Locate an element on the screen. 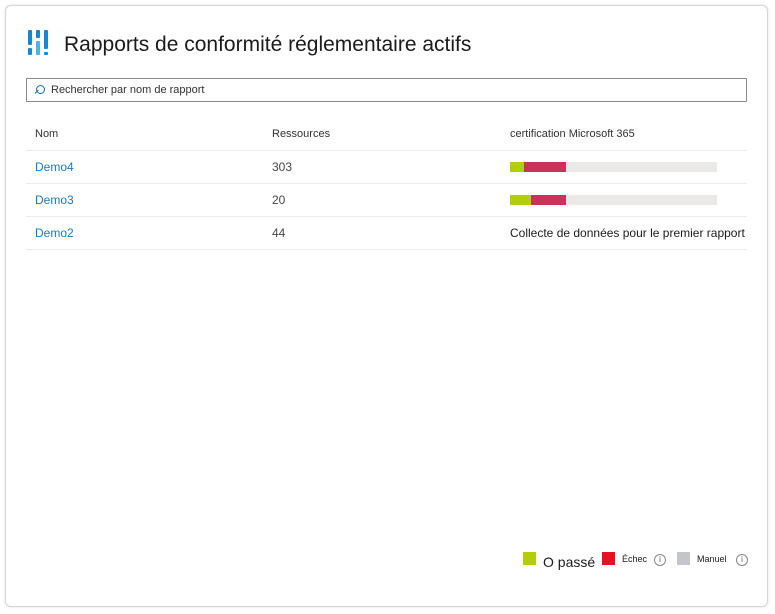 The height and width of the screenshot is (614, 775). report-link: Demo3 is located at coordinates (54, 200).